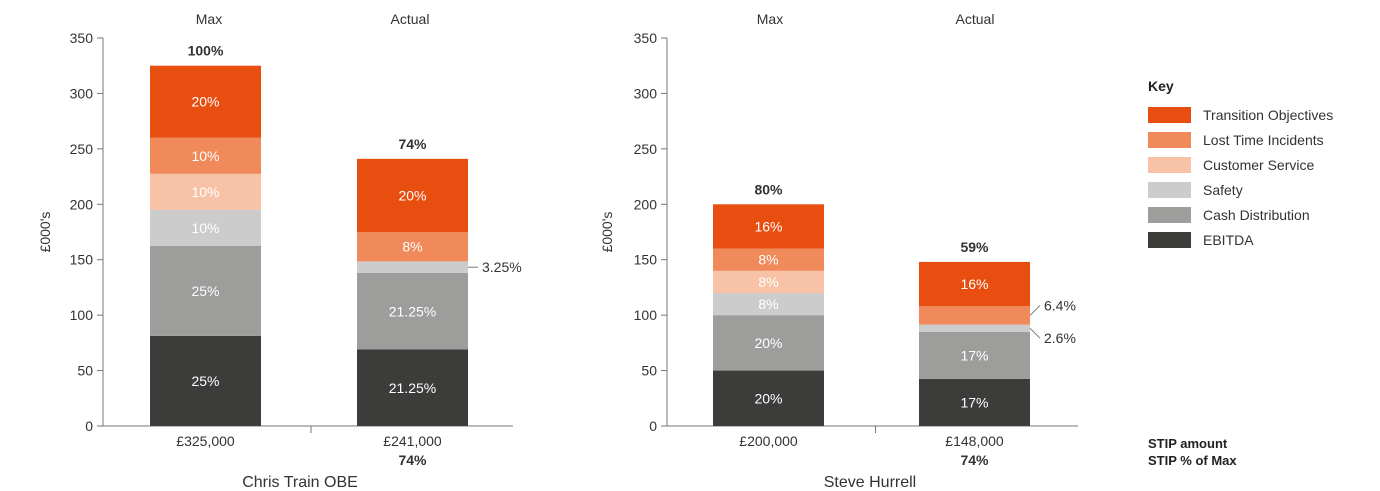 Image resolution: width=1380 pixels, height=491 pixels. I want to click on chart-person-name: Chris Train OBE, so click(300, 482).